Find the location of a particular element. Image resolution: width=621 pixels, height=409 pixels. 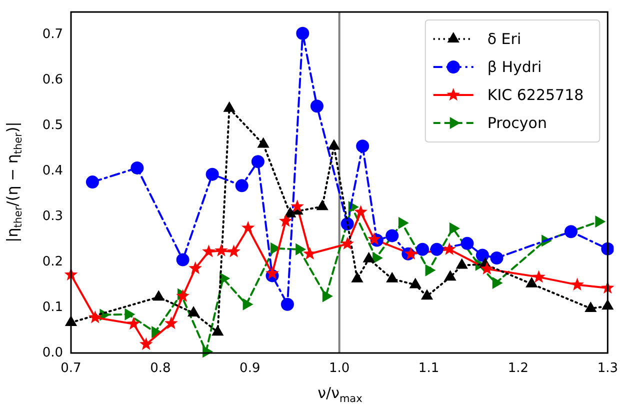

y-tick-label: 0.3 is located at coordinates (52, 216).